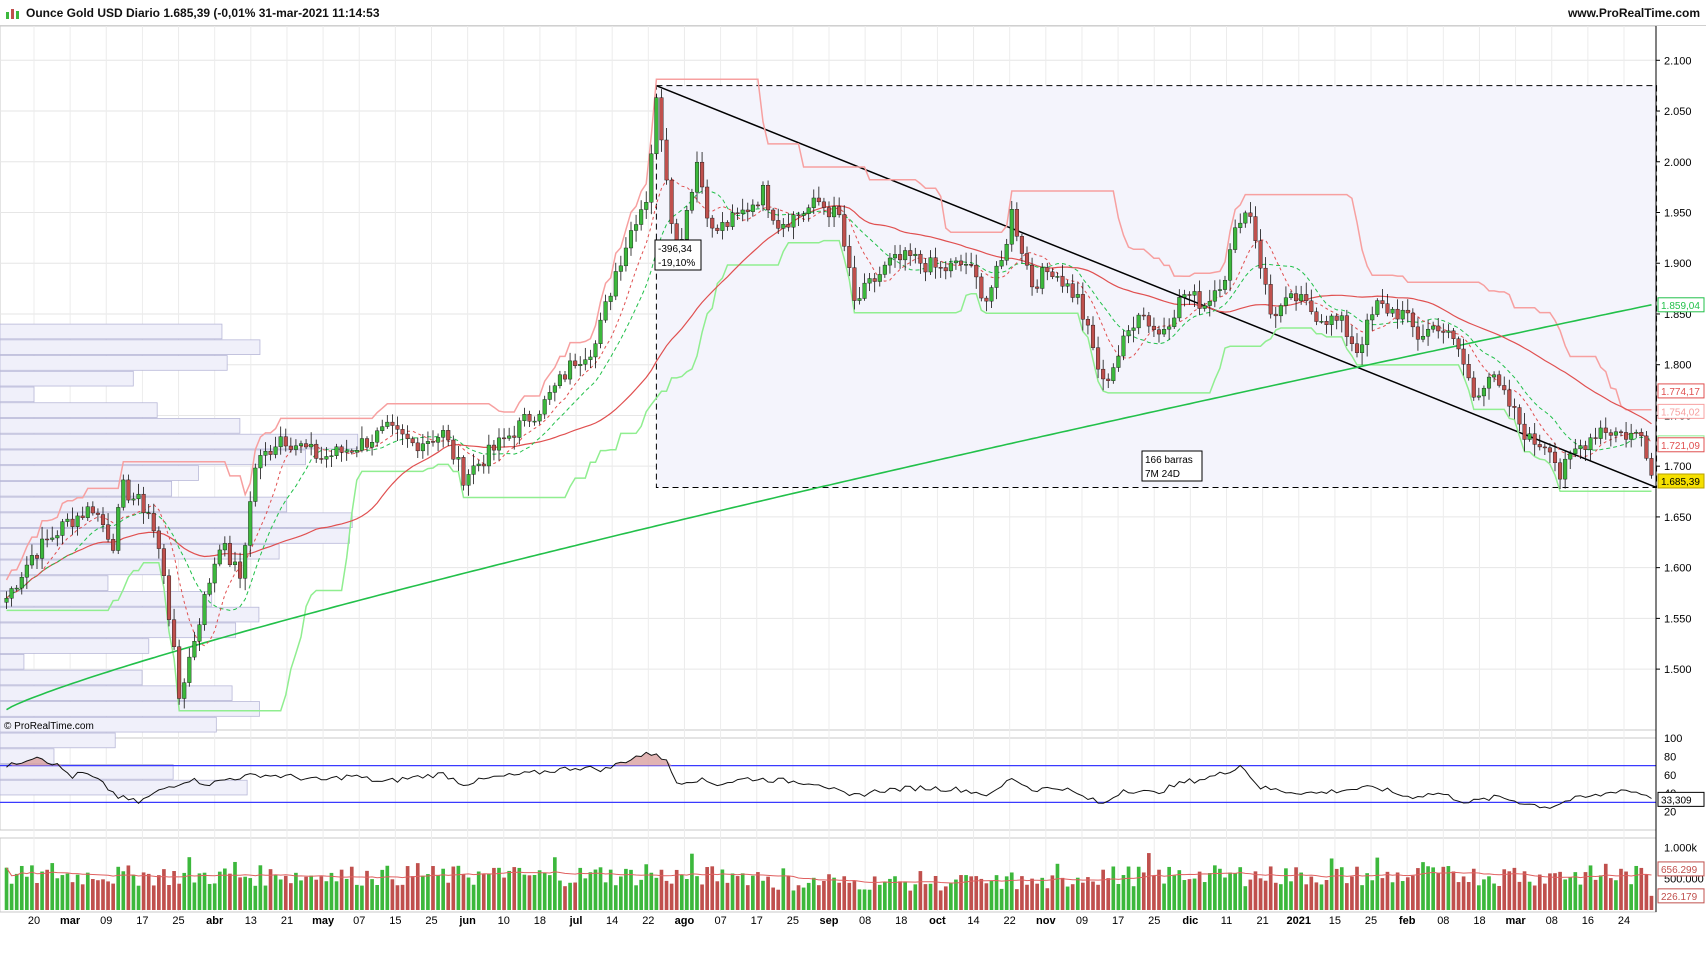 The width and height of the screenshot is (1706, 960). I want to click on x-tick-label: 17, so click(1118, 921).